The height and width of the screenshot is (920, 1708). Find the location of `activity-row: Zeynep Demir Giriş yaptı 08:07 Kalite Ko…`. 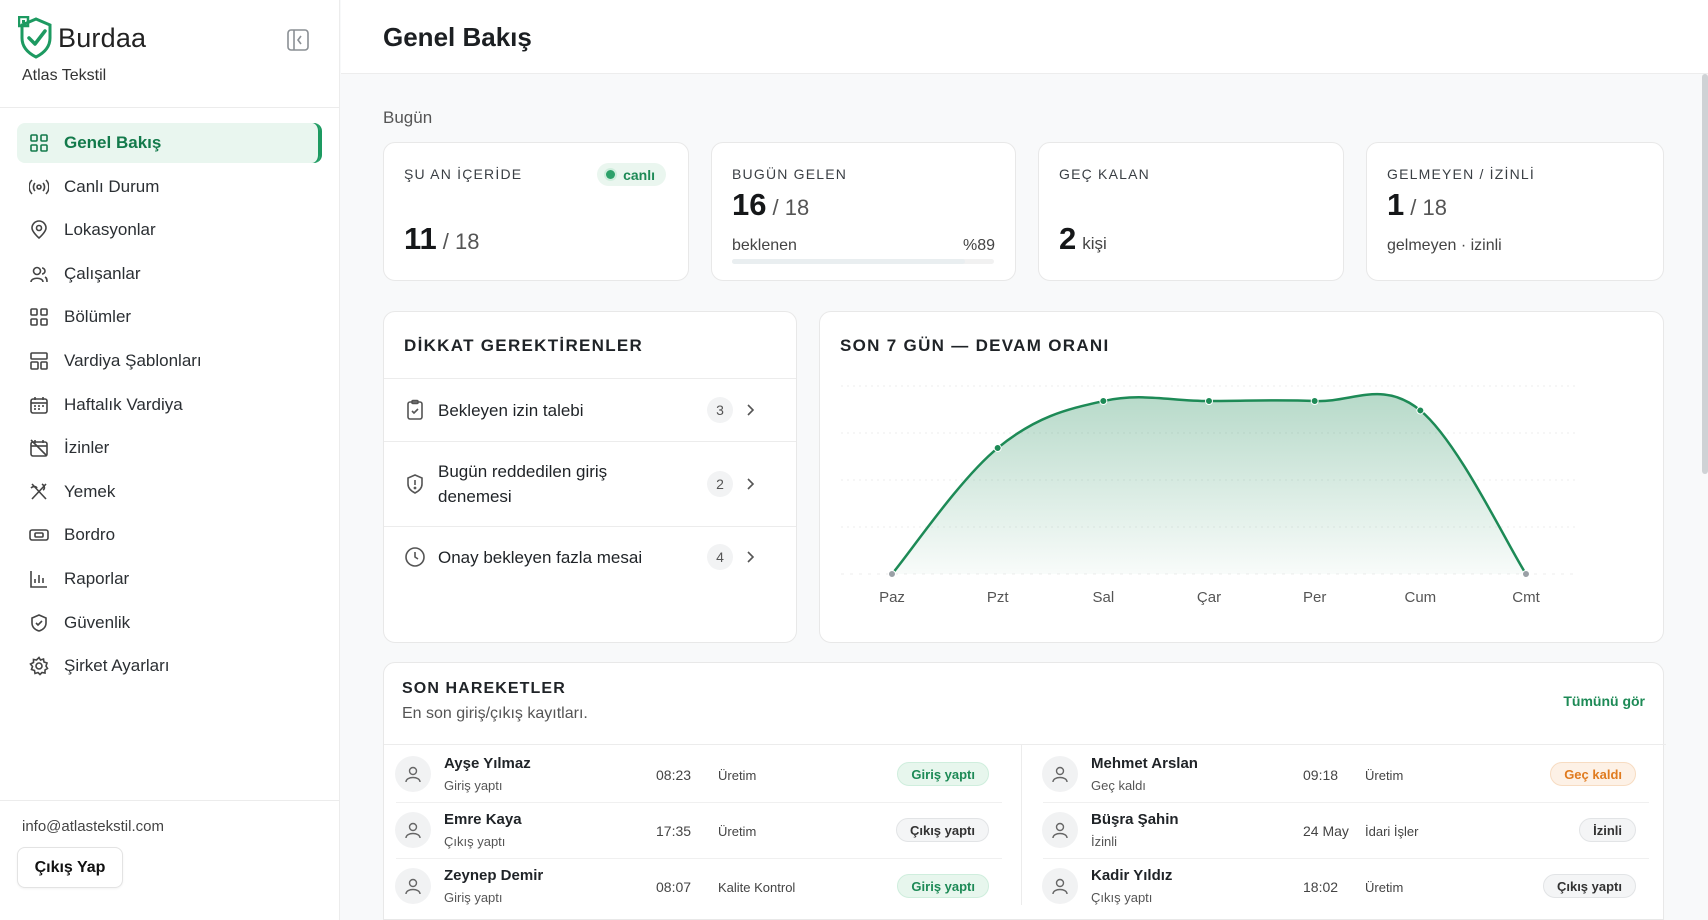

activity-row: Zeynep Demir Giriş yaptı 08:07 Kalite Ko… is located at coordinates (693, 886).